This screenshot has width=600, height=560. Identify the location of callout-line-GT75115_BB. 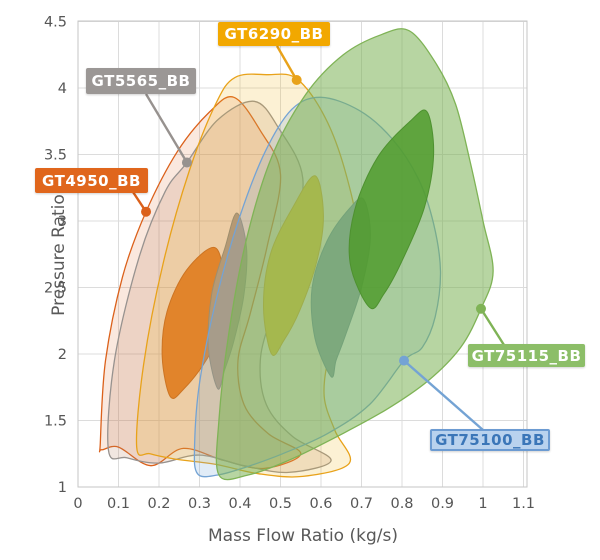
(492, 327).